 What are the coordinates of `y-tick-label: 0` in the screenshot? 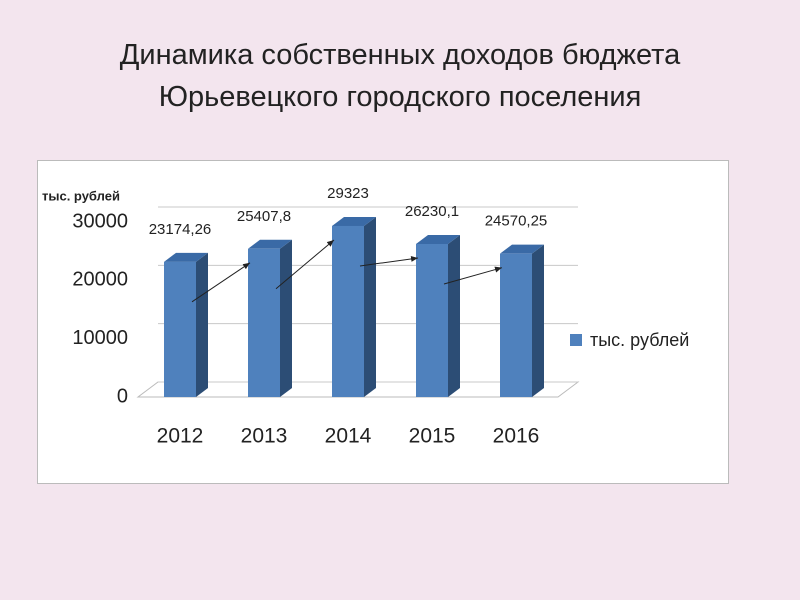 It's located at (122, 396).